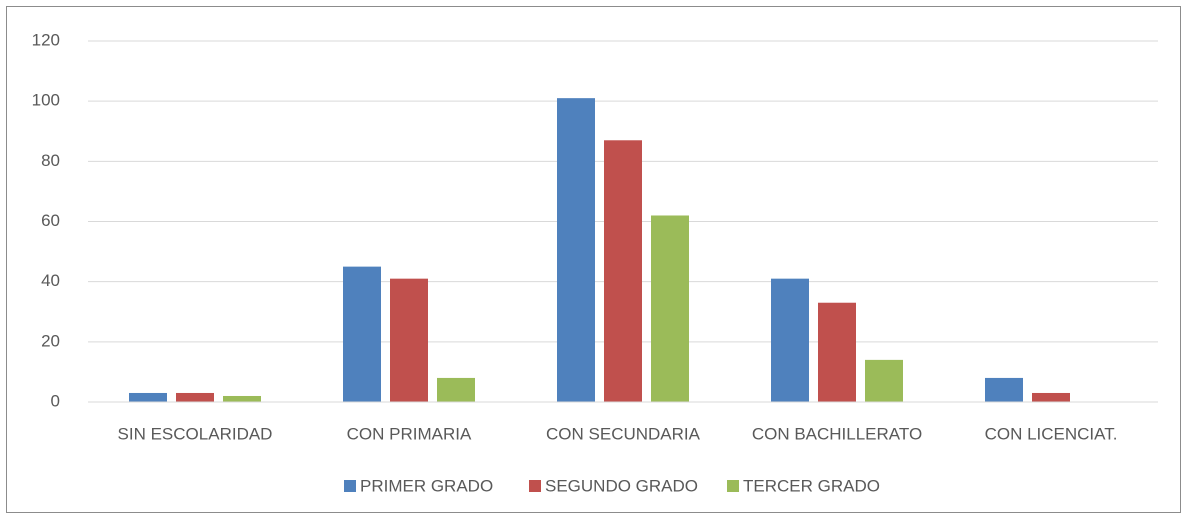  What do you see at coordinates (621, 485) in the screenshot?
I see `legend-label: SEGUNDO GRADO` at bounding box center [621, 485].